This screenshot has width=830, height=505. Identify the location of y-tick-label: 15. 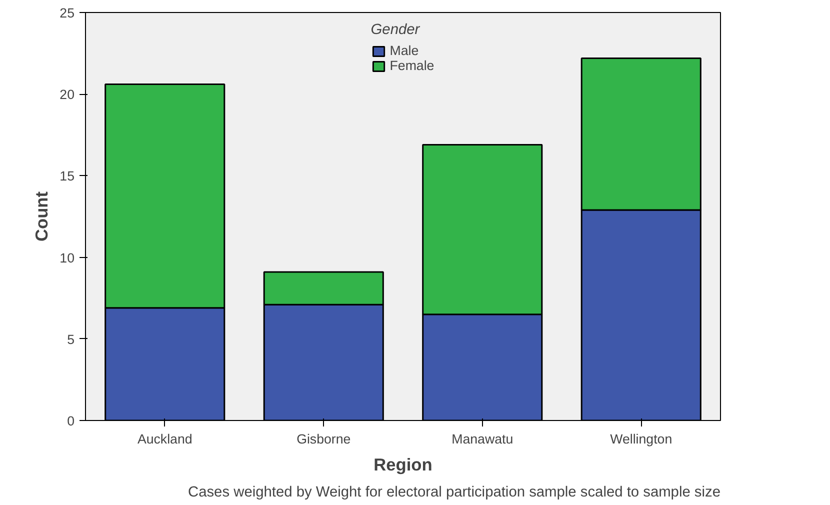
(67, 176).